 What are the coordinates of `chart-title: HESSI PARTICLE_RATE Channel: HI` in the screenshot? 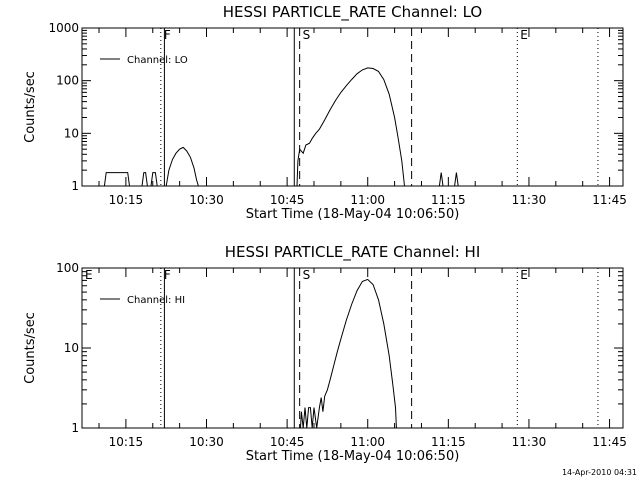 It's located at (353, 252).